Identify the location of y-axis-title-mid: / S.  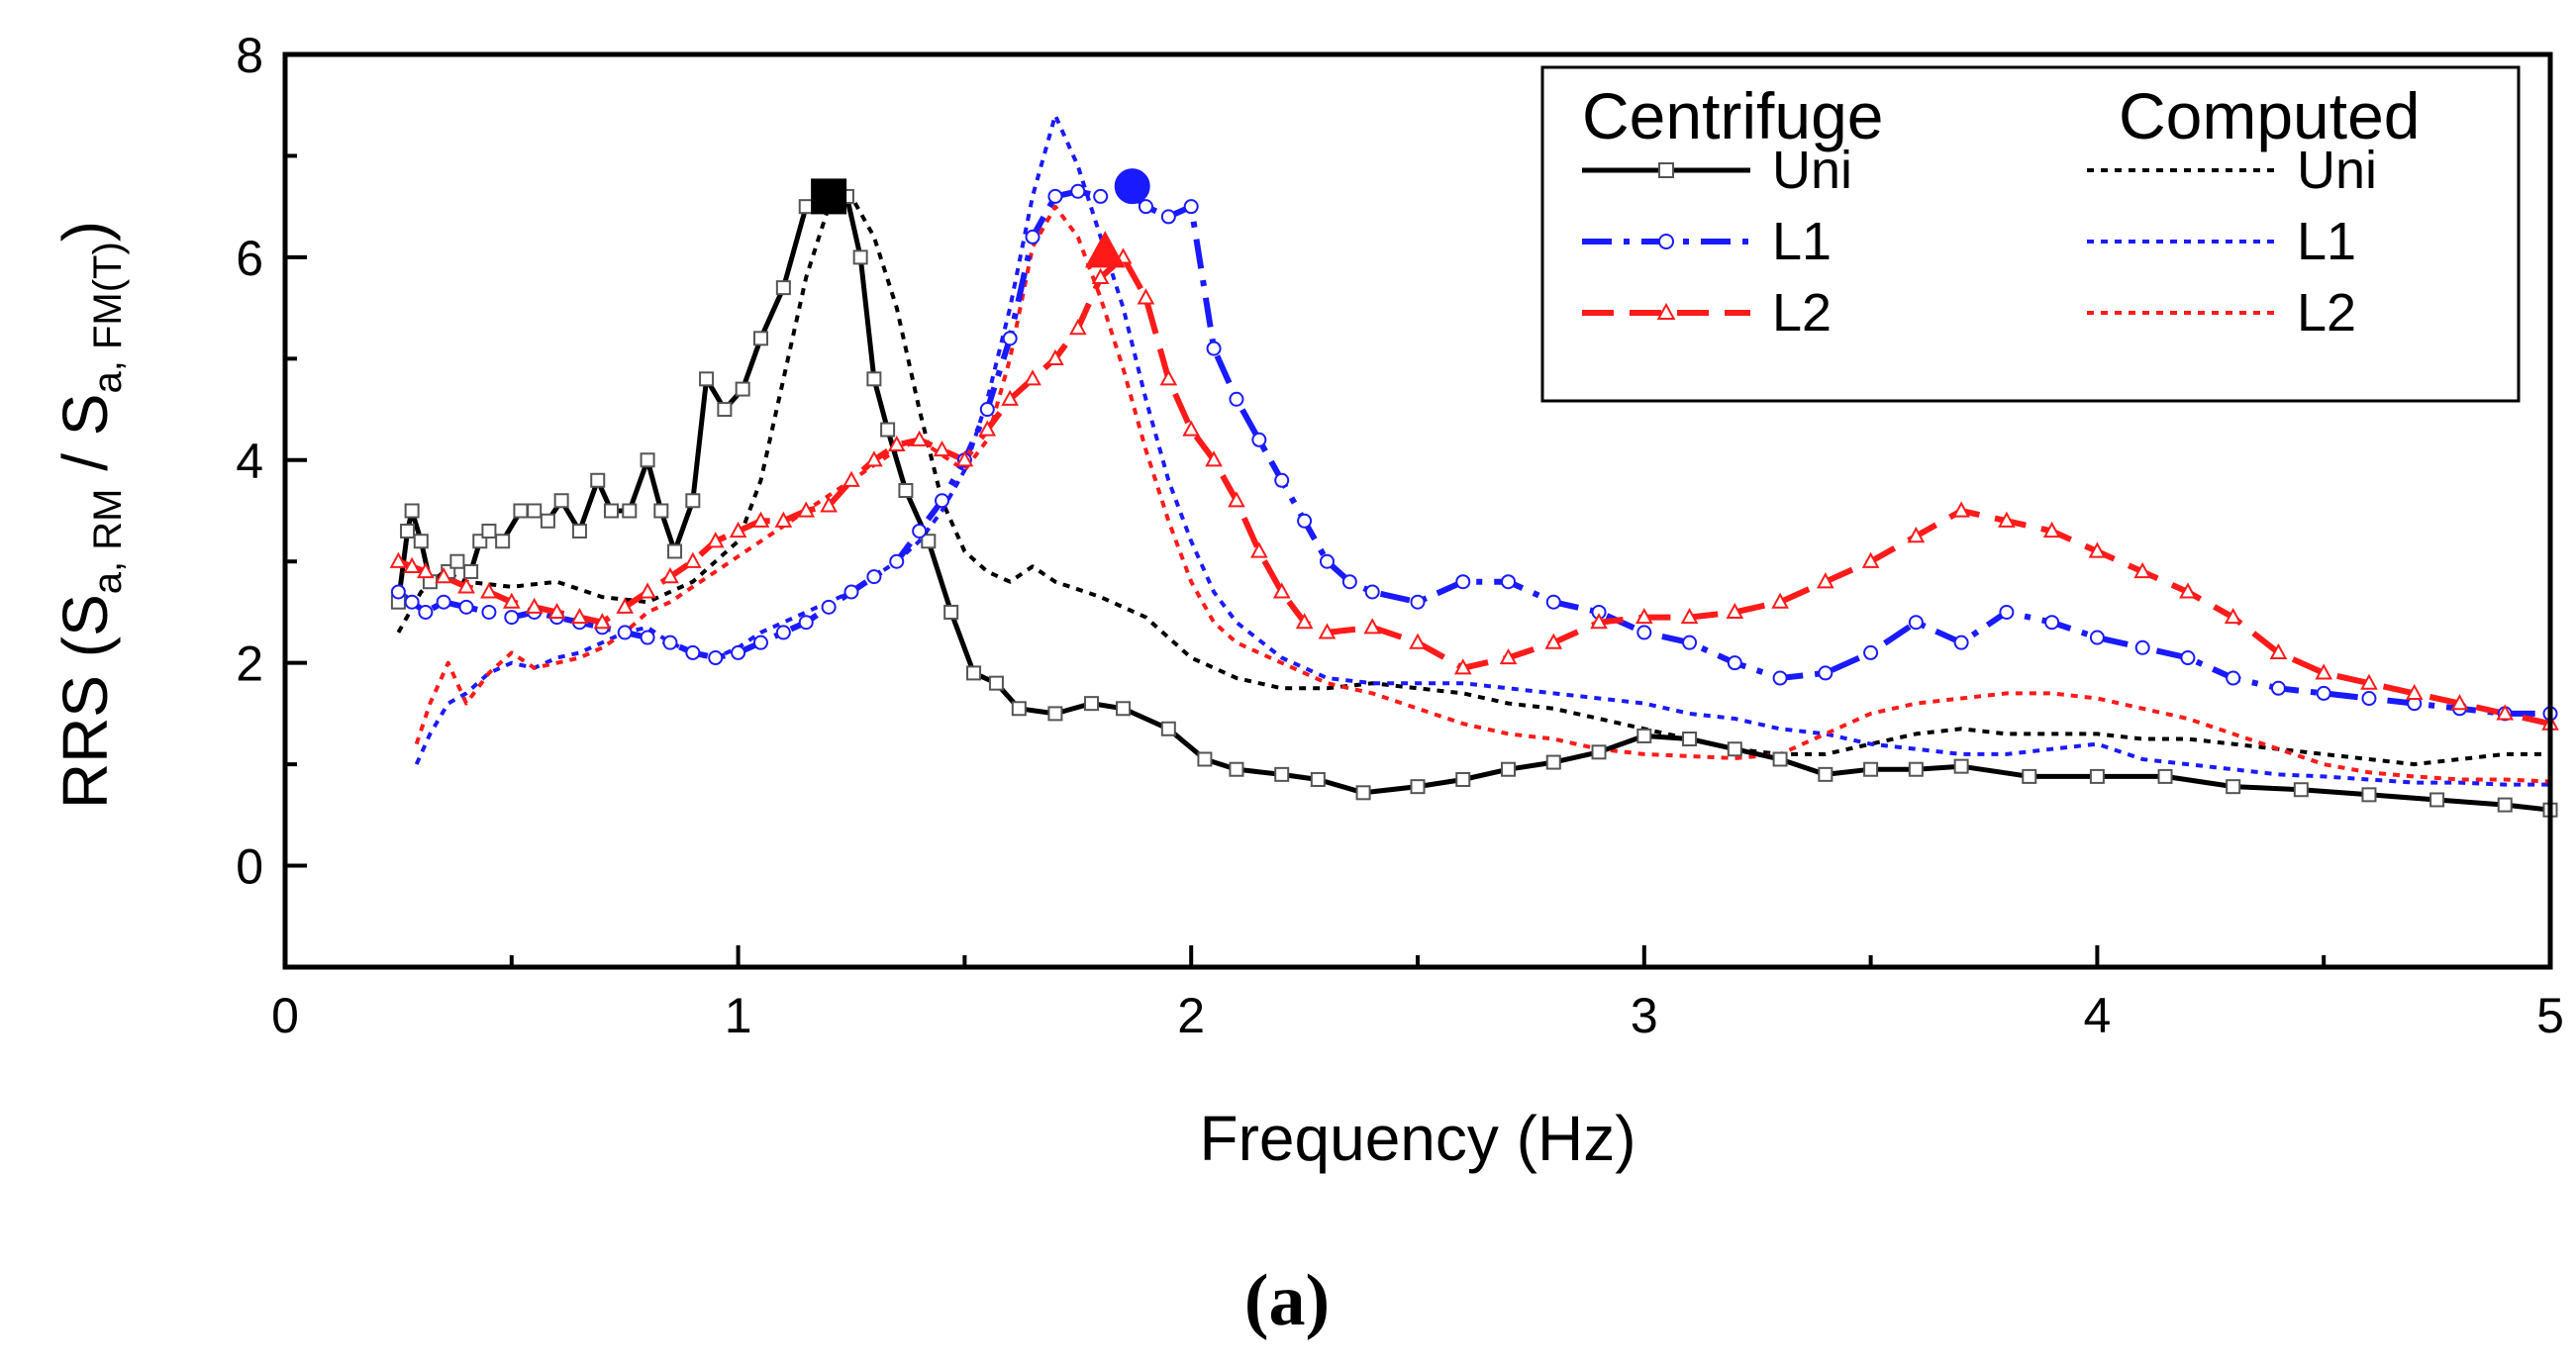
(86, 441).